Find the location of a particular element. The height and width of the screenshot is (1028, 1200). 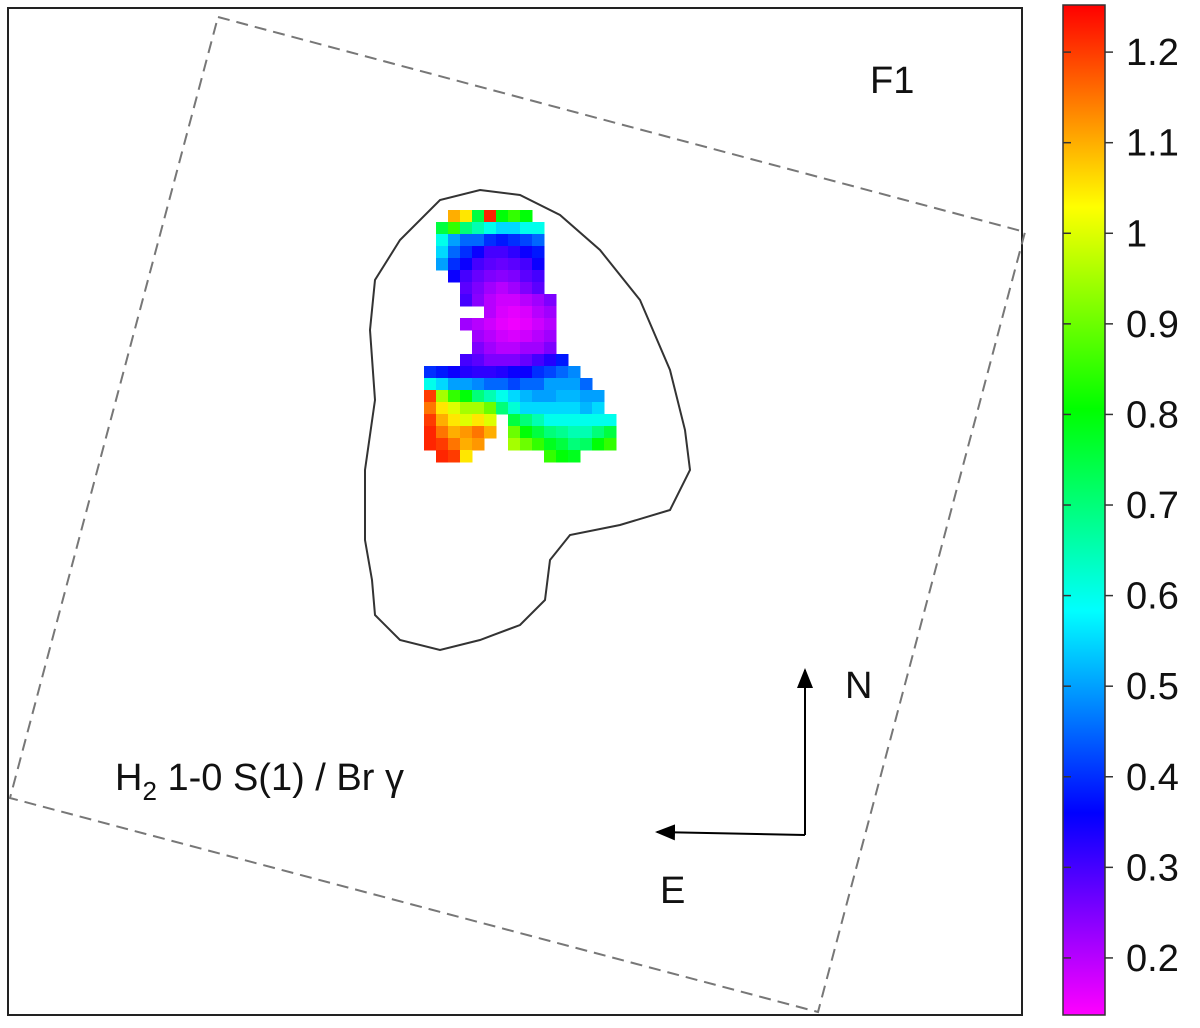

colorbar-tick-label: 1.2 is located at coordinates (1152, 53).